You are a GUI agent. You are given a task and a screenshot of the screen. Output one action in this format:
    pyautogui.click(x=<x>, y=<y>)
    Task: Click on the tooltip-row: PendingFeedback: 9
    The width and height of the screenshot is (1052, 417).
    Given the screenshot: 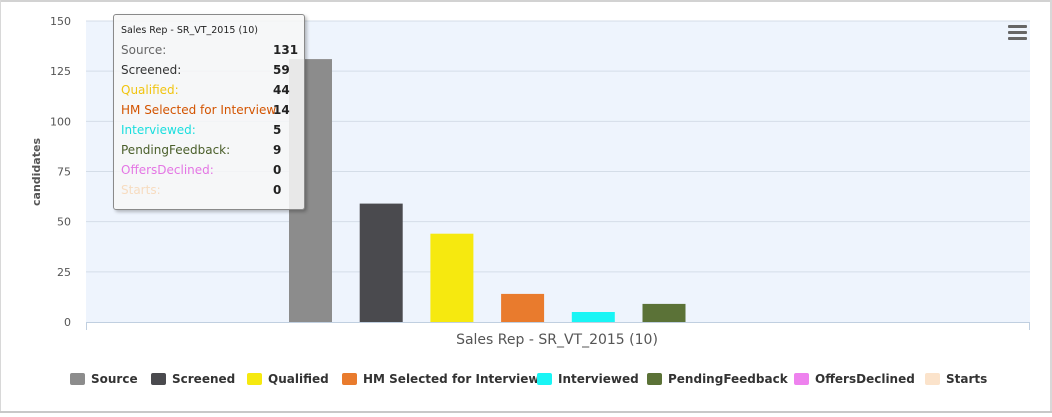 What is the action you would take?
    pyautogui.click(x=211, y=151)
    